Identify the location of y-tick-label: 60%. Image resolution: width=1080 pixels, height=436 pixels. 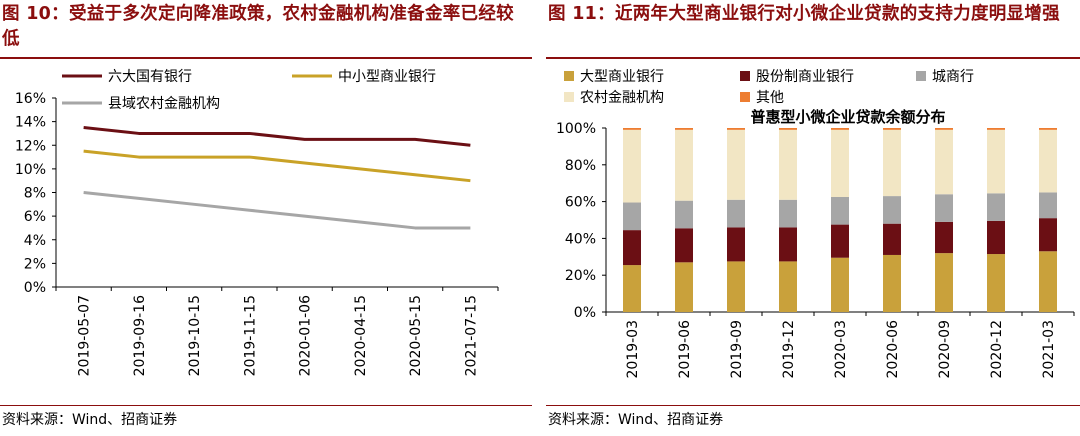
(580, 203).